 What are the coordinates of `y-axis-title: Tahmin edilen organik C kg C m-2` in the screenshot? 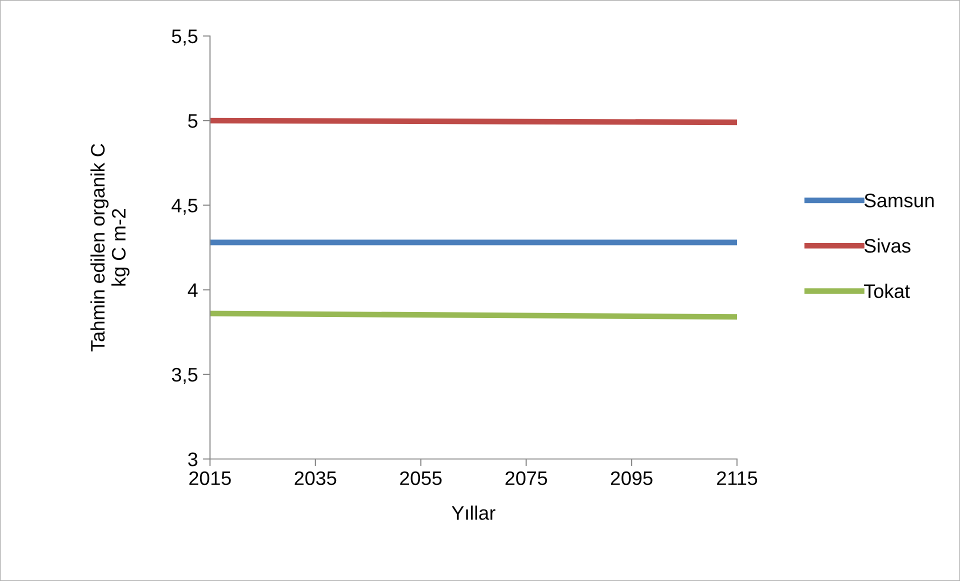 It's located at (110, 248).